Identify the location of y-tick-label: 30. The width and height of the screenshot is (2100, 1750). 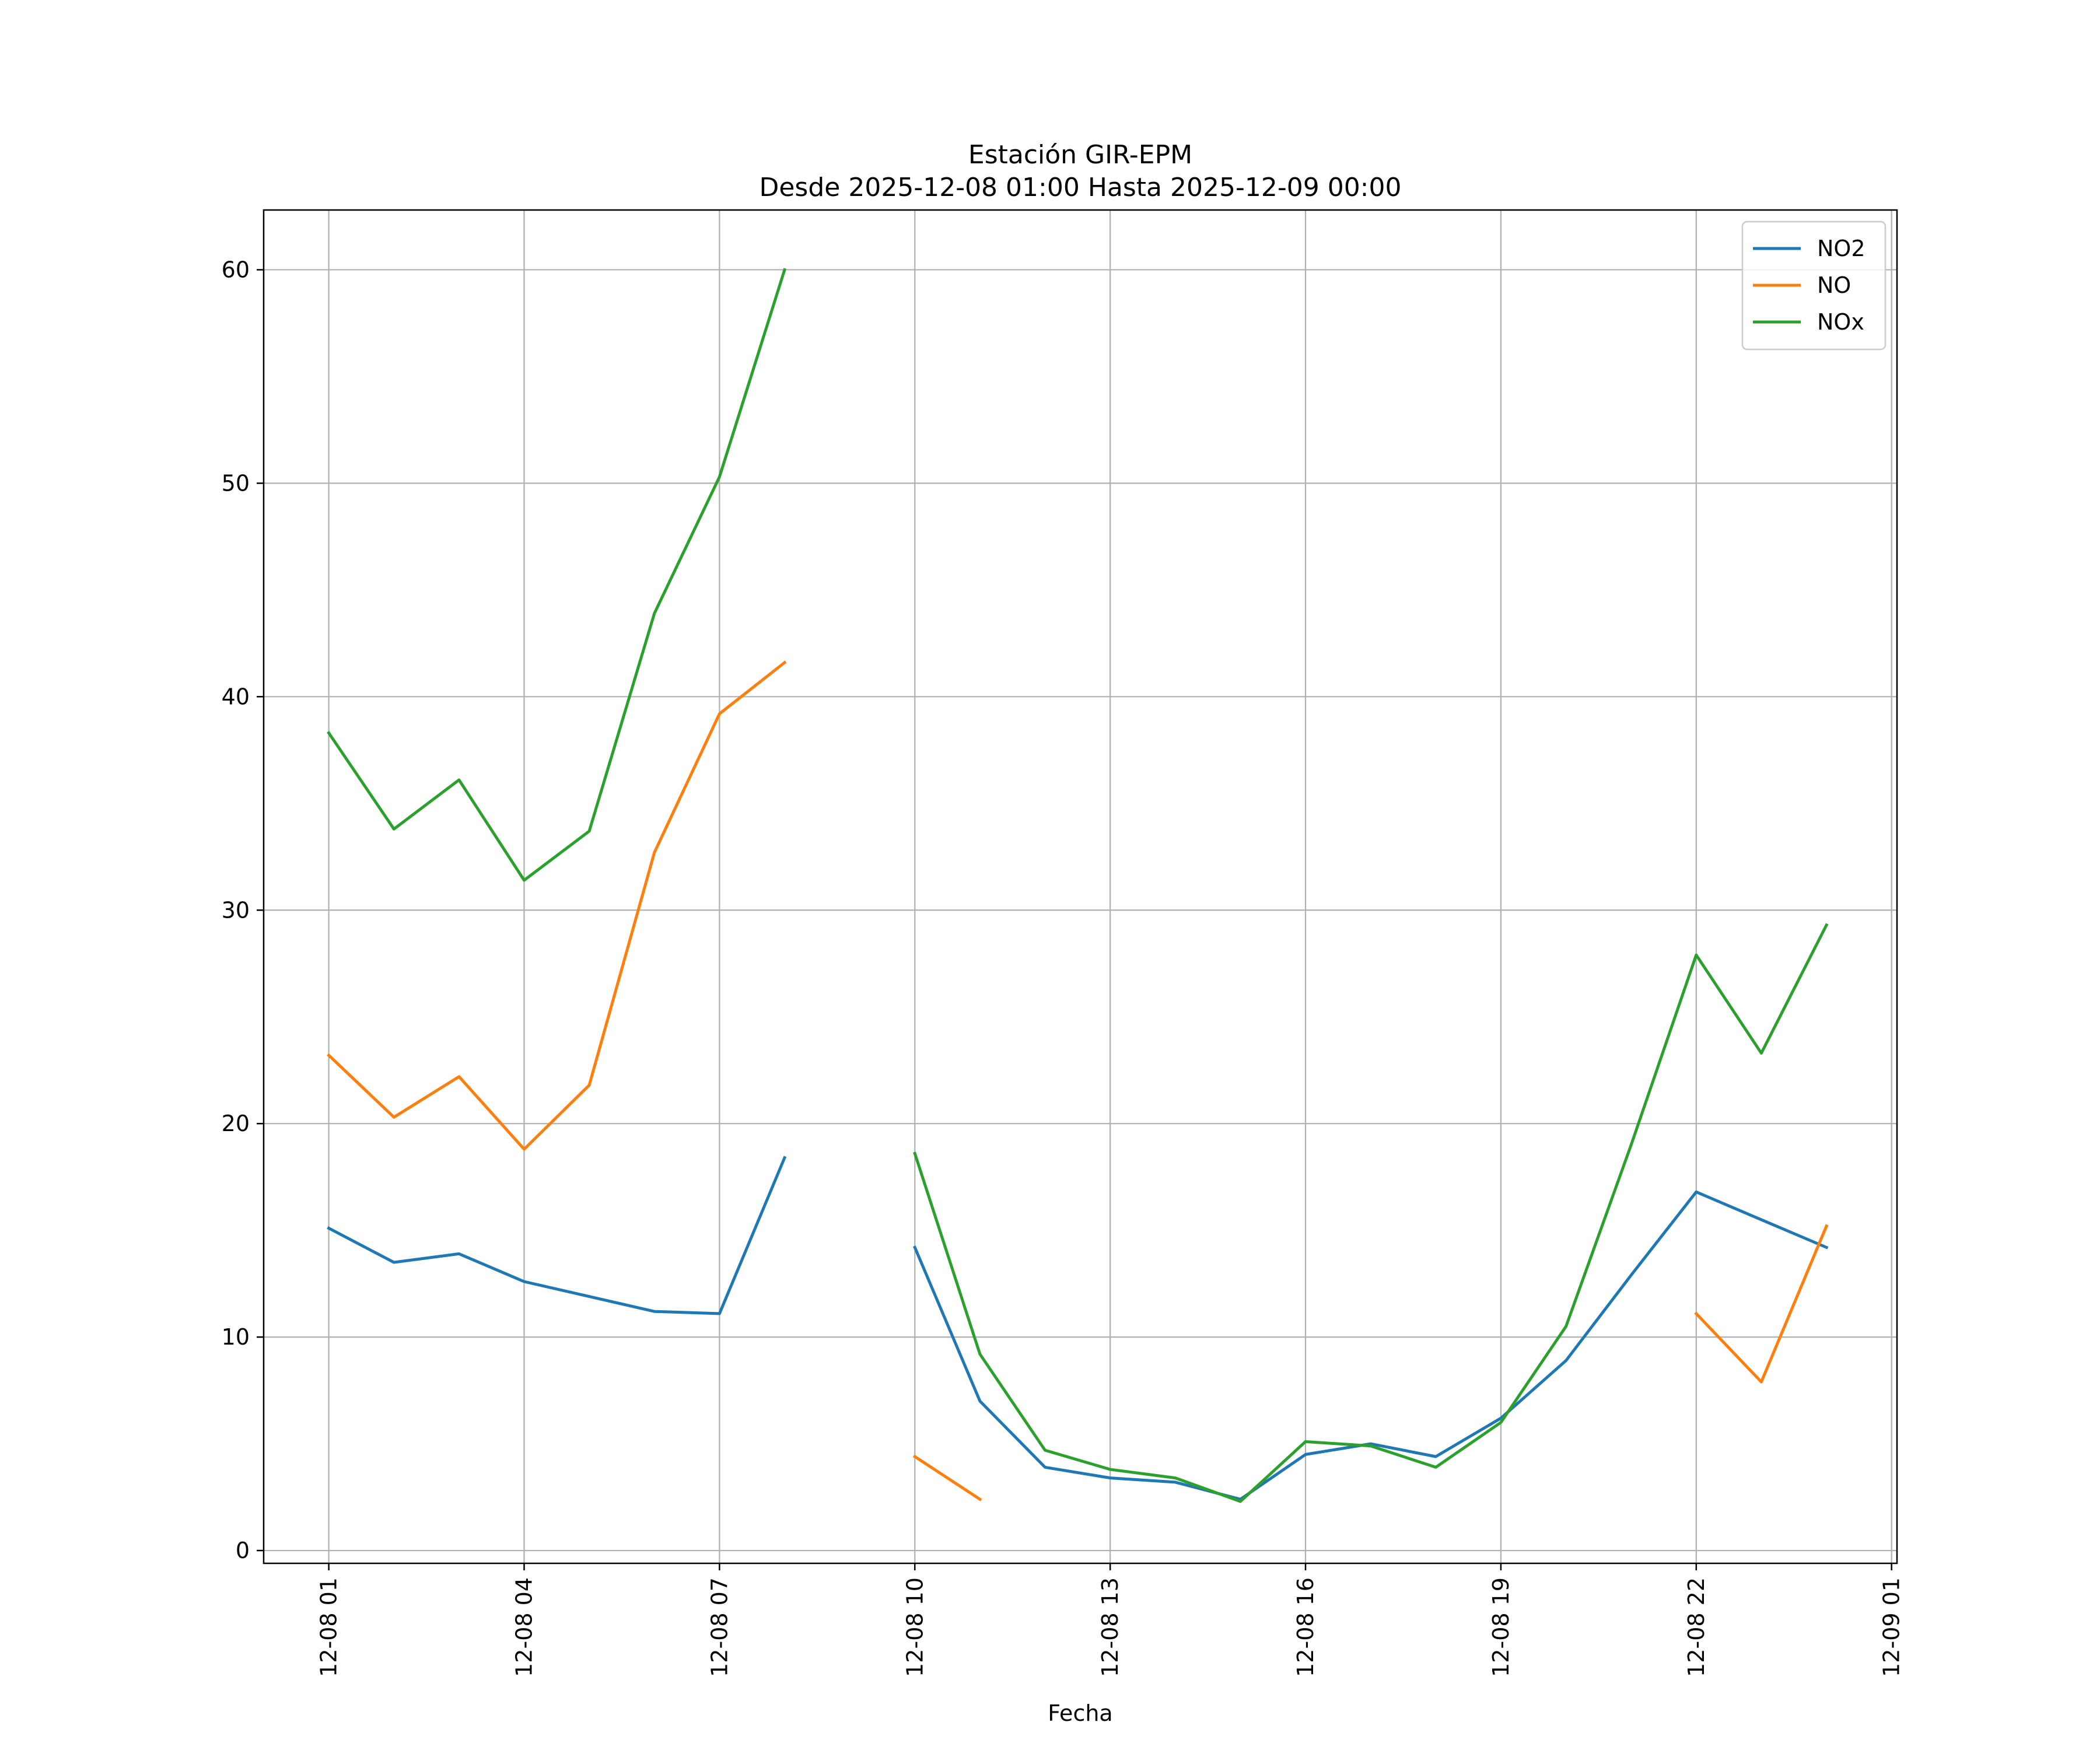
(236, 910).